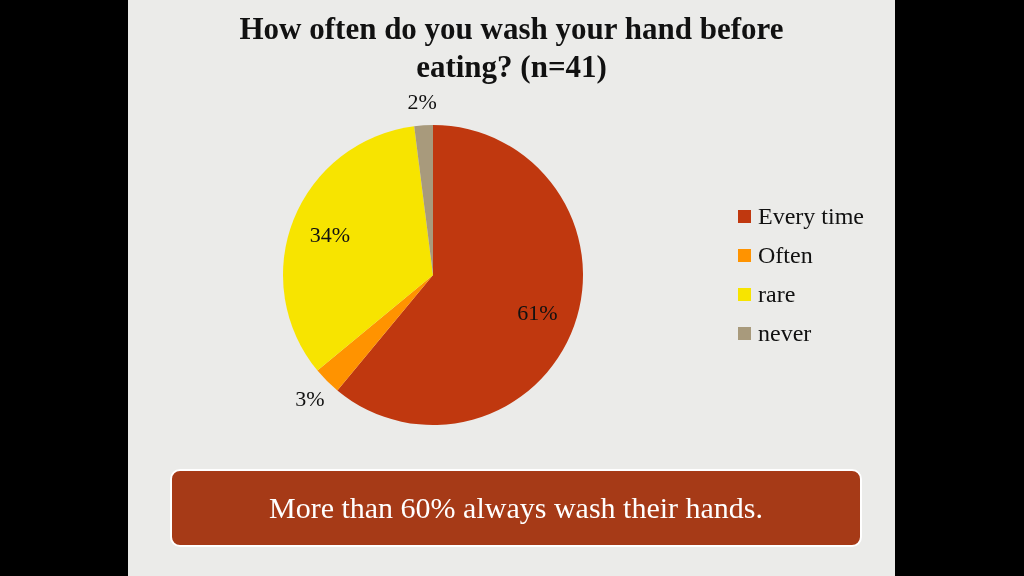 The width and height of the screenshot is (1024, 576). I want to click on data-label: 61%, so click(537, 313).